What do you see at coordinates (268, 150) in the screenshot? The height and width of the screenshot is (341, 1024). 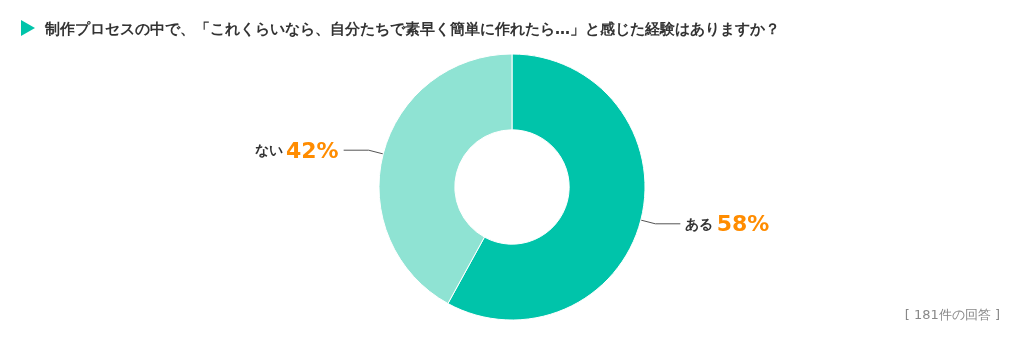 I see `slice-label: ない` at bounding box center [268, 150].